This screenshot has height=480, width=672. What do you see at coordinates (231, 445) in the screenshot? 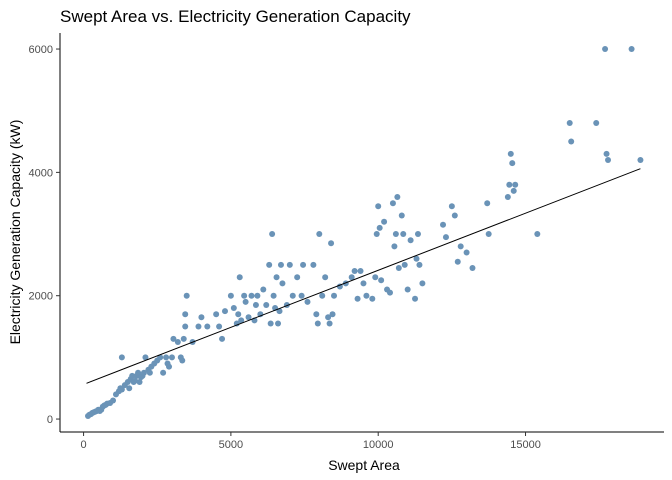
I see `x-tick-label: 5000` at bounding box center [231, 445].